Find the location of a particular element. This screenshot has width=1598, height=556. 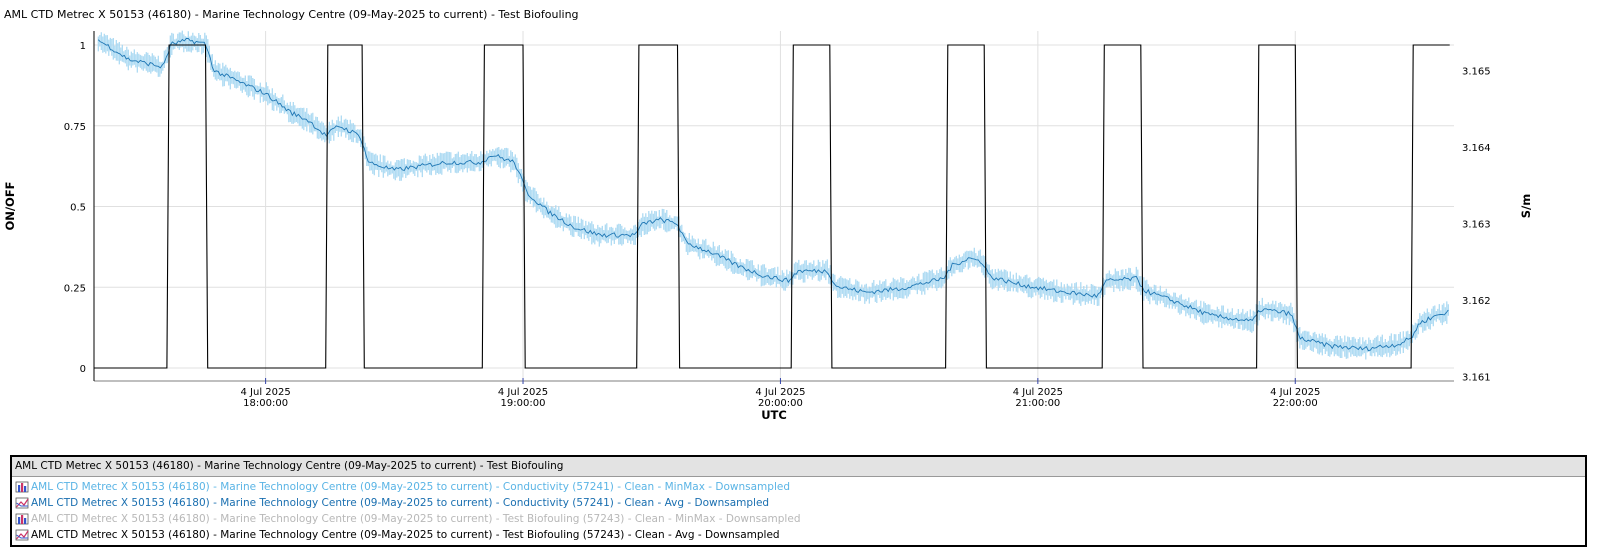

y-left-tick-label: 0.25 is located at coordinates (75, 288).